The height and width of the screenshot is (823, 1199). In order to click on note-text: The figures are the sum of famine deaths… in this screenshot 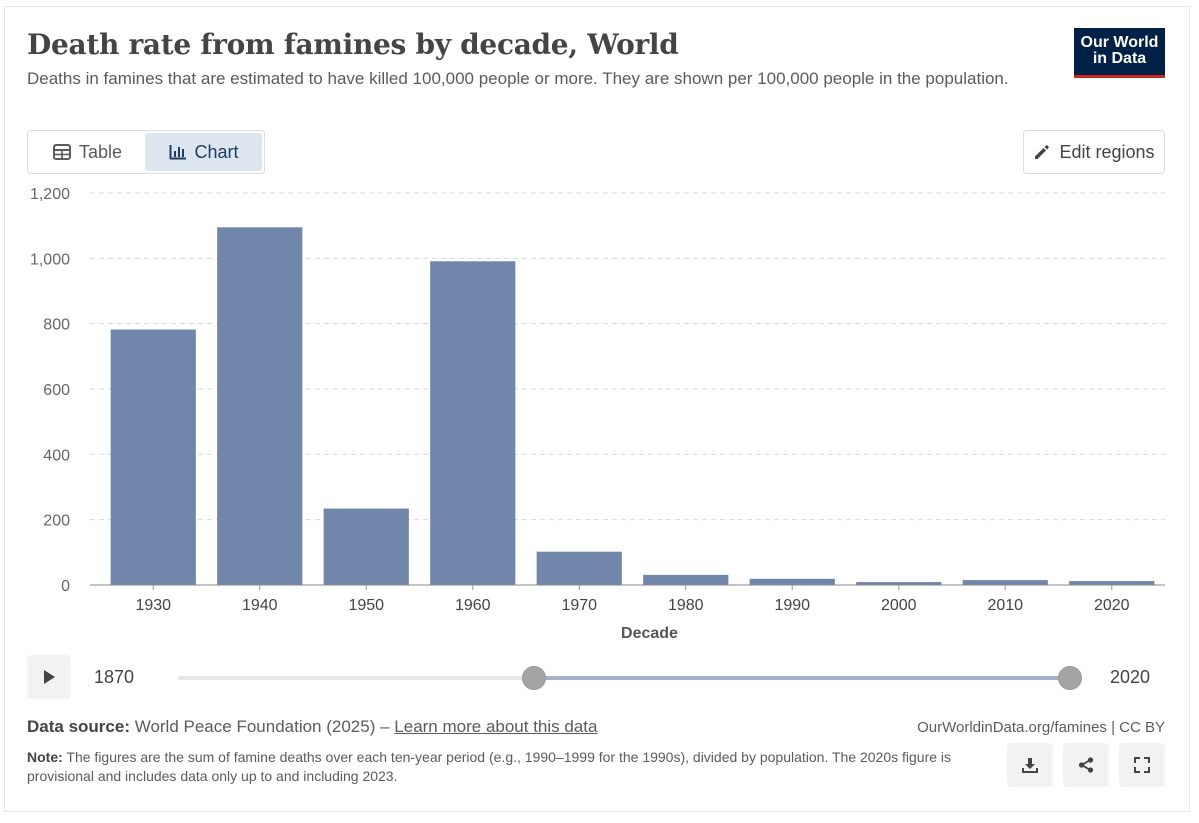, I will do `click(489, 766)`.